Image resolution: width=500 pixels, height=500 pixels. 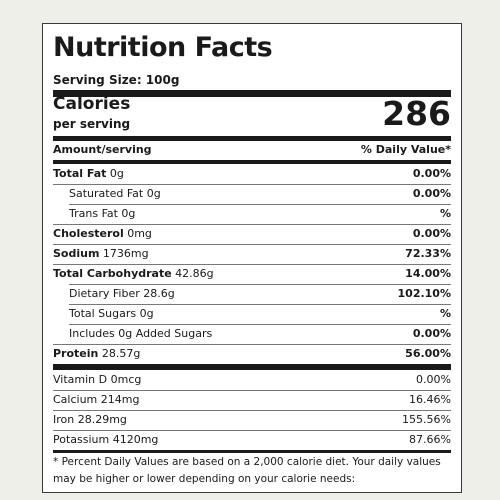 What do you see at coordinates (252, 162) in the screenshot?
I see `divider-header` at bounding box center [252, 162].